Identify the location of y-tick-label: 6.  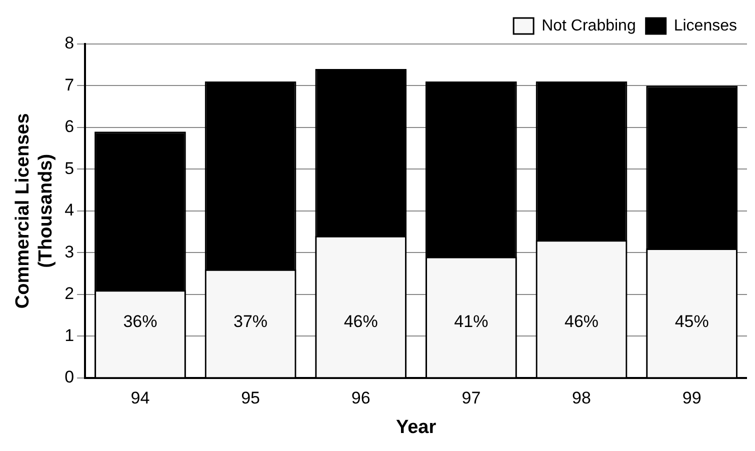
(69, 126).